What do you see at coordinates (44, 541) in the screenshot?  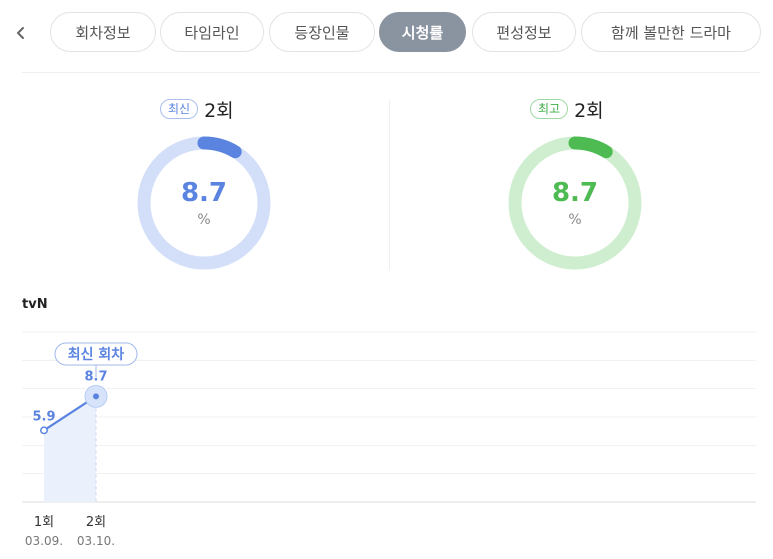 I see `x-tick-date: 03.09.` at bounding box center [44, 541].